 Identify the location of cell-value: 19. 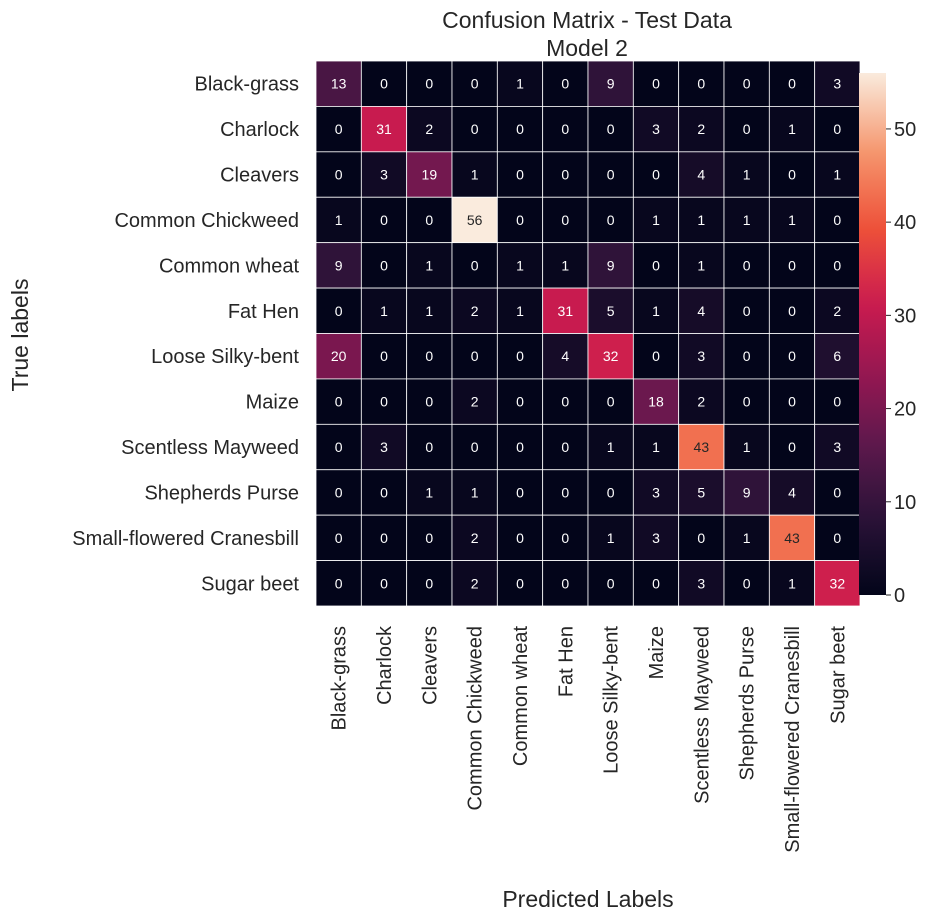
(430, 175).